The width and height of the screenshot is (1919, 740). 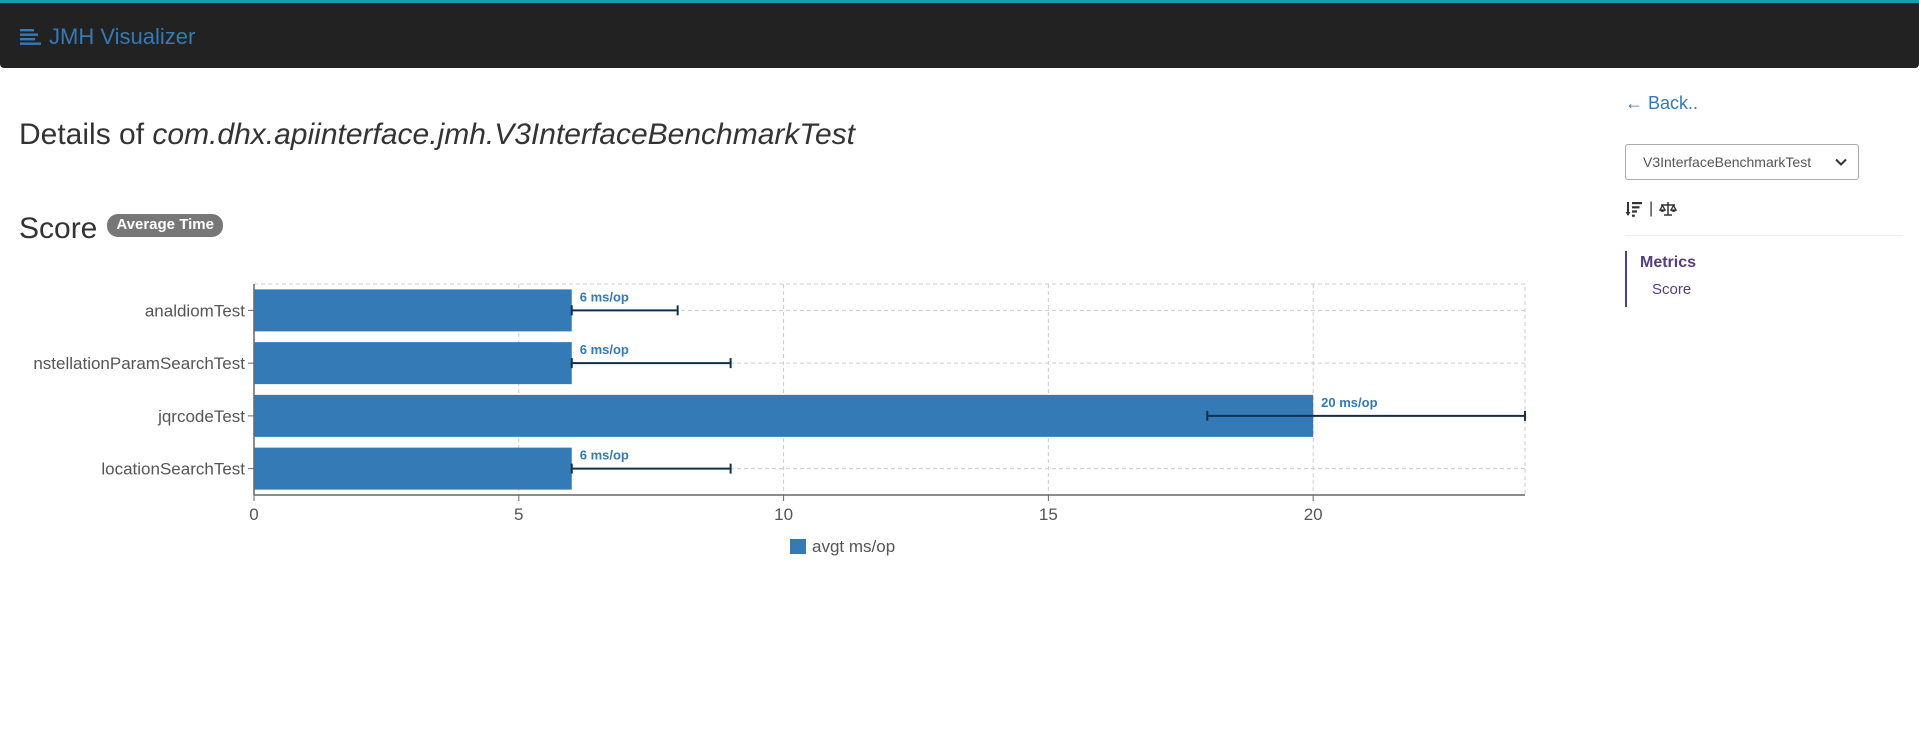 I want to click on benchmark-select: V3InterfaceBenchmarkTest, so click(x=1742, y=162).